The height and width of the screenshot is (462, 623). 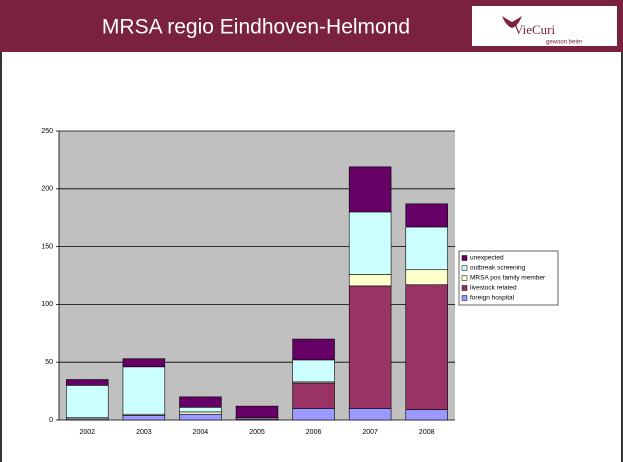 What do you see at coordinates (257, 432) in the screenshot?
I see `x-tick-label: 2005` at bounding box center [257, 432].